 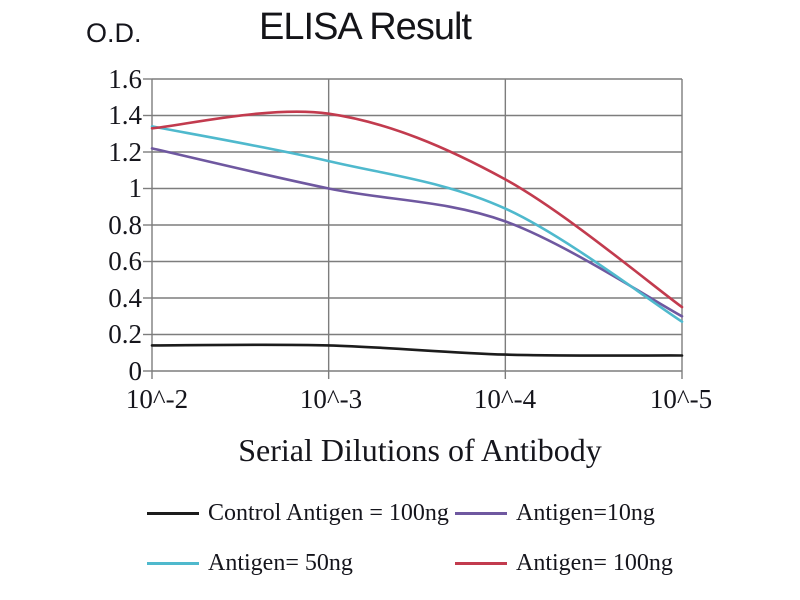 I want to click on y-tick-label: 0.8, so click(x=125, y=225).